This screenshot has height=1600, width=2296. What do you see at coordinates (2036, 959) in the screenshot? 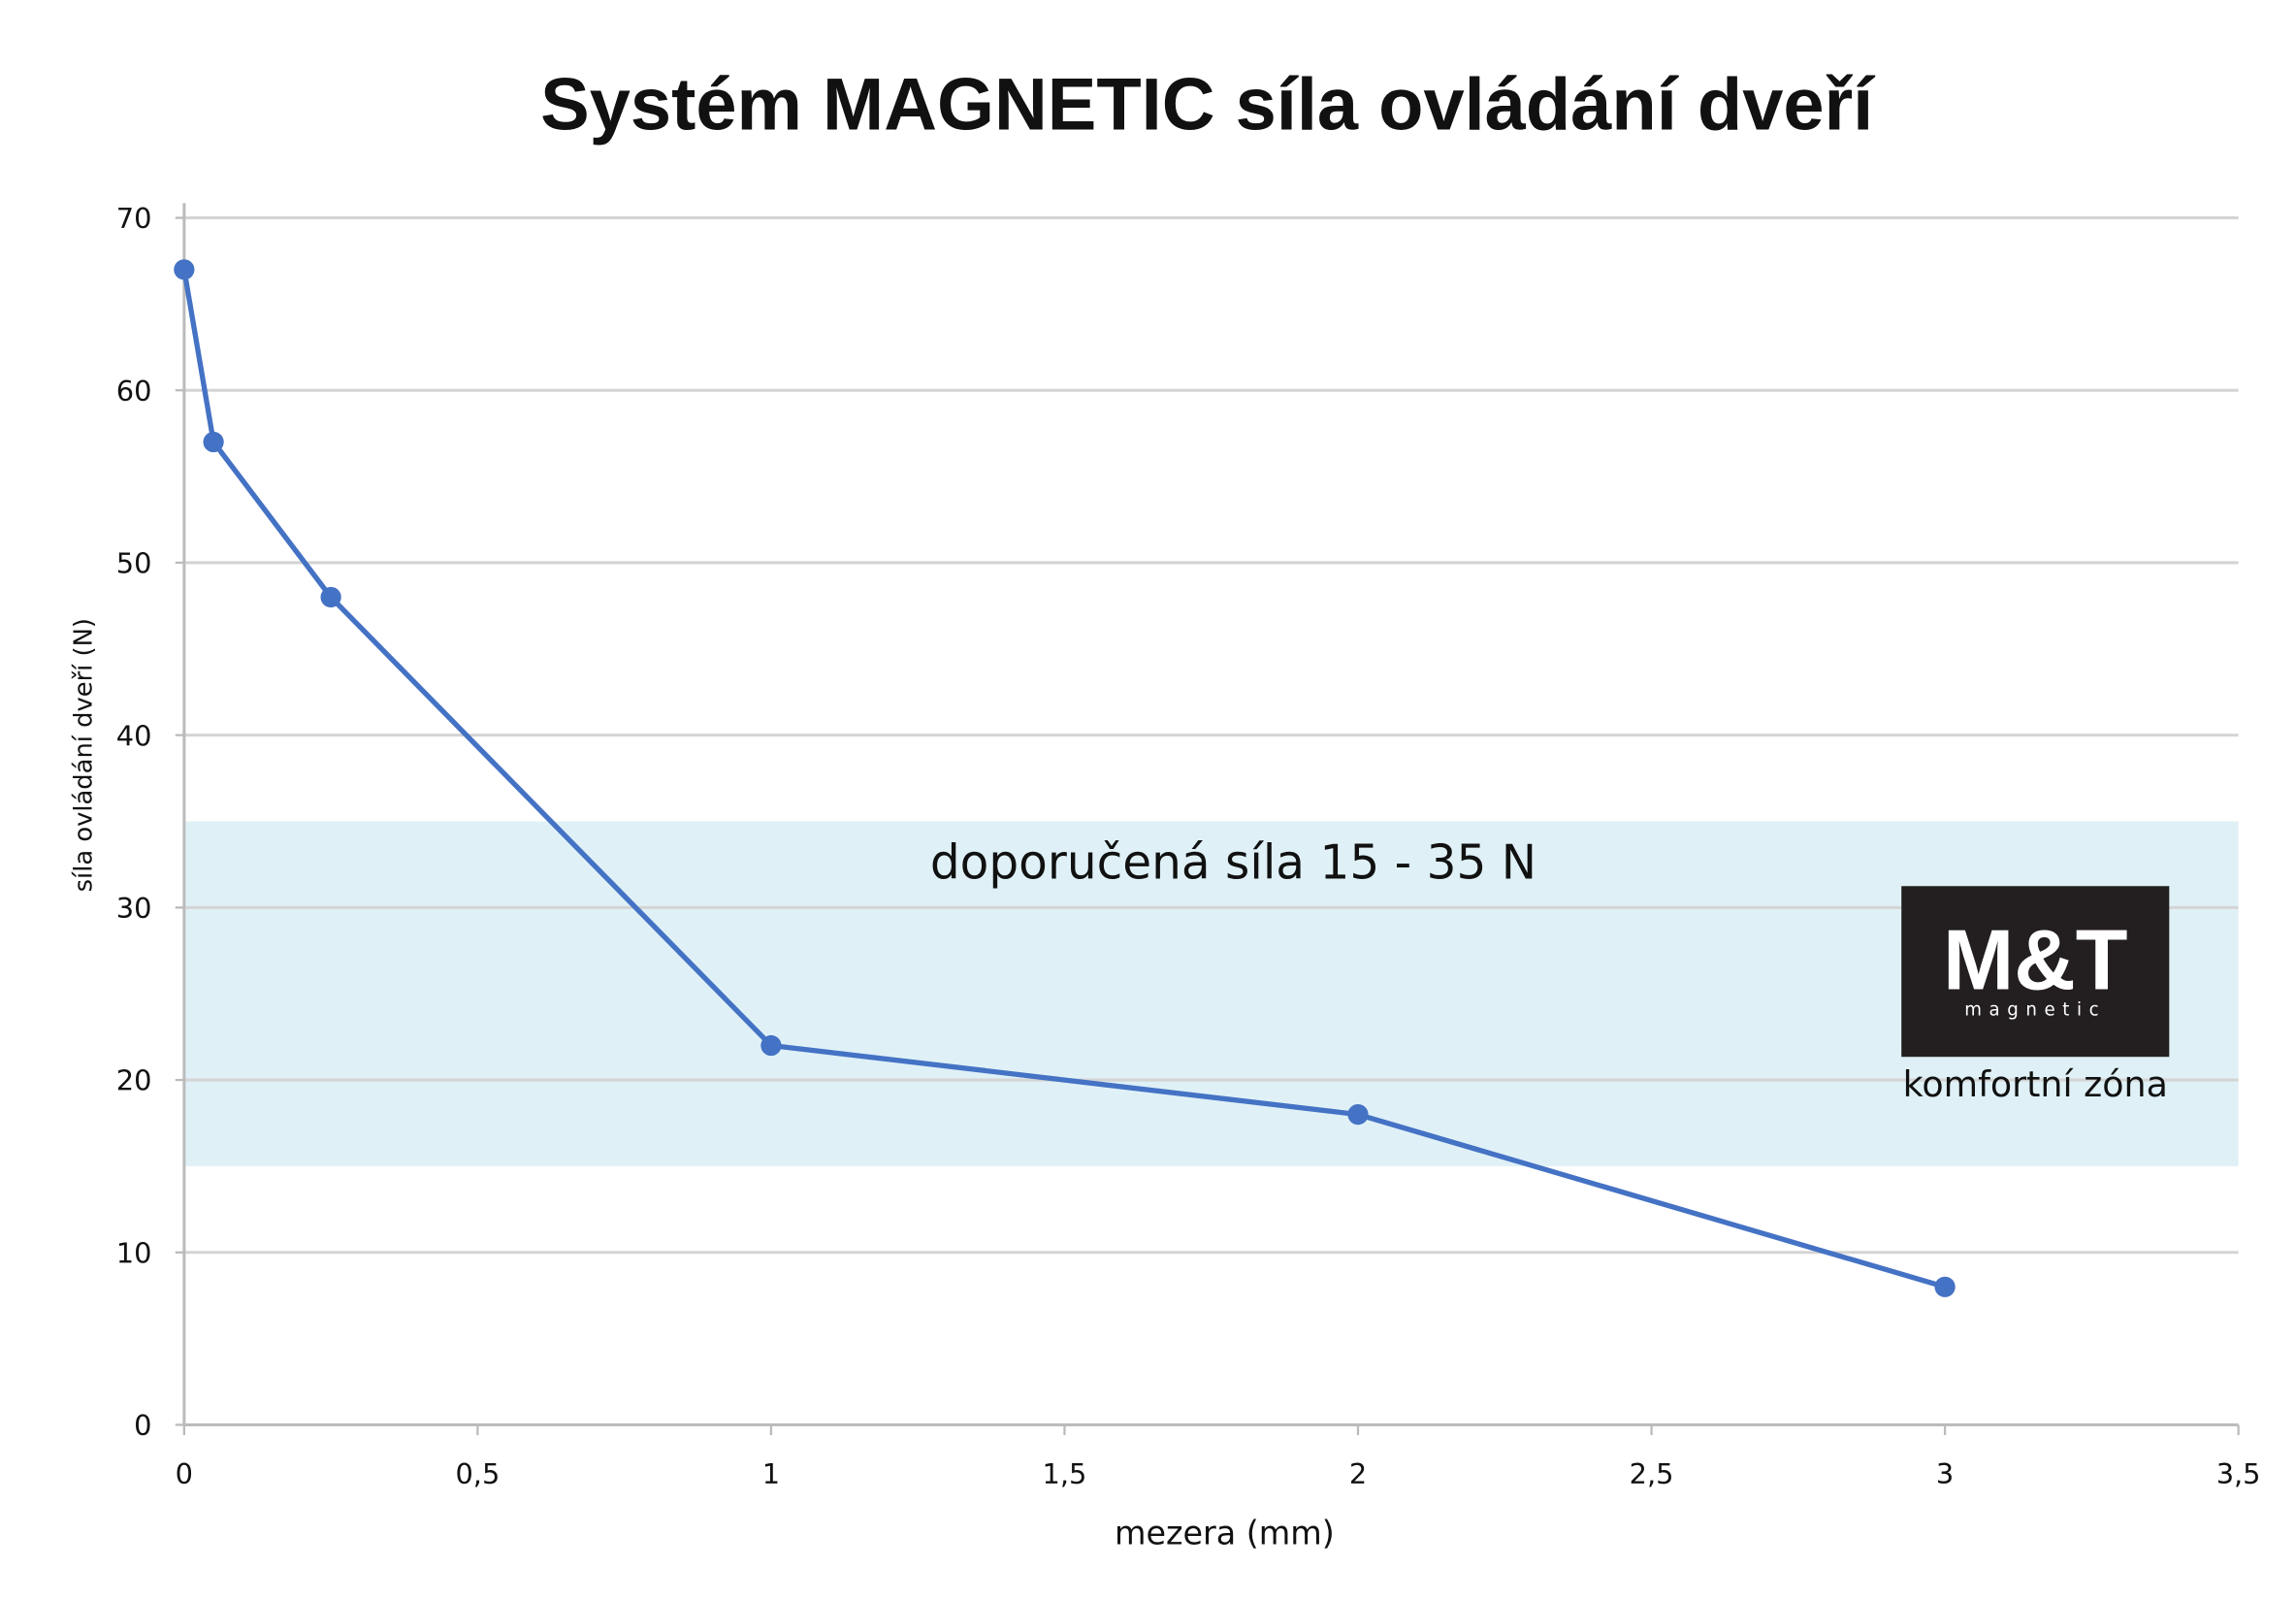
I see `logo-name: M&T` at bounding box center [2036, 959].